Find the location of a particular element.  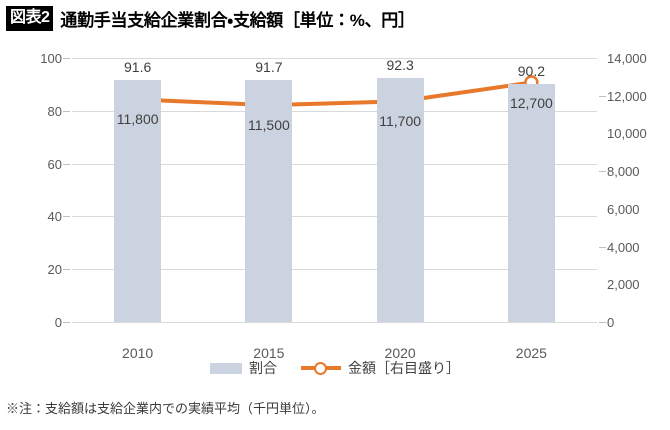

x-axis-label-2020: 2020 is located at coordinates (400, 353).